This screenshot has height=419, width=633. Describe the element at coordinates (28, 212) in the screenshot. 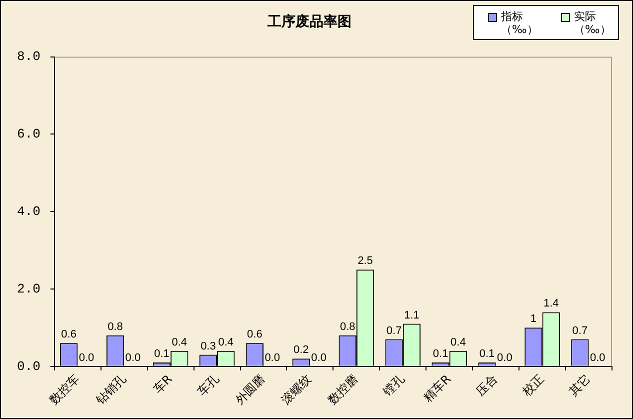

I see `y-tick-label: 4.0` at that location.